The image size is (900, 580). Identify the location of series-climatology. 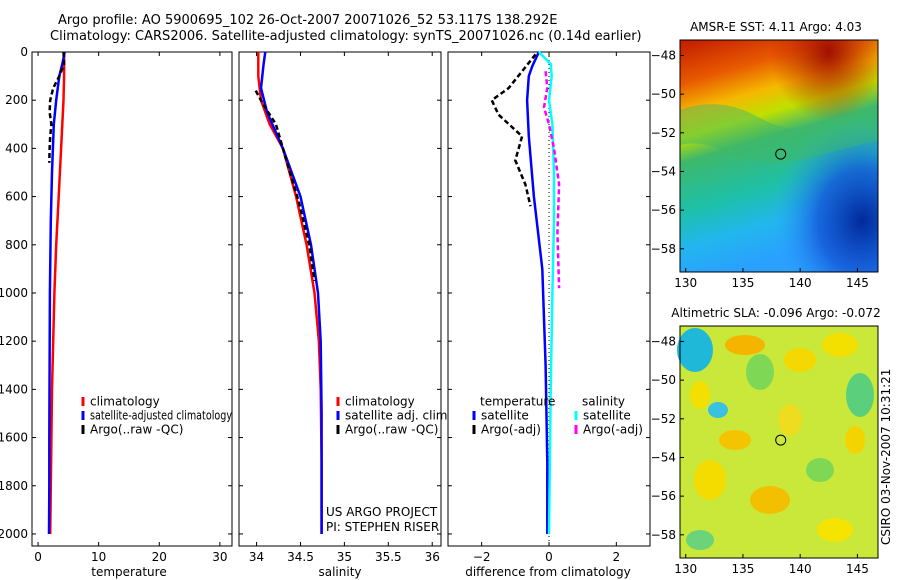
(57, 293).